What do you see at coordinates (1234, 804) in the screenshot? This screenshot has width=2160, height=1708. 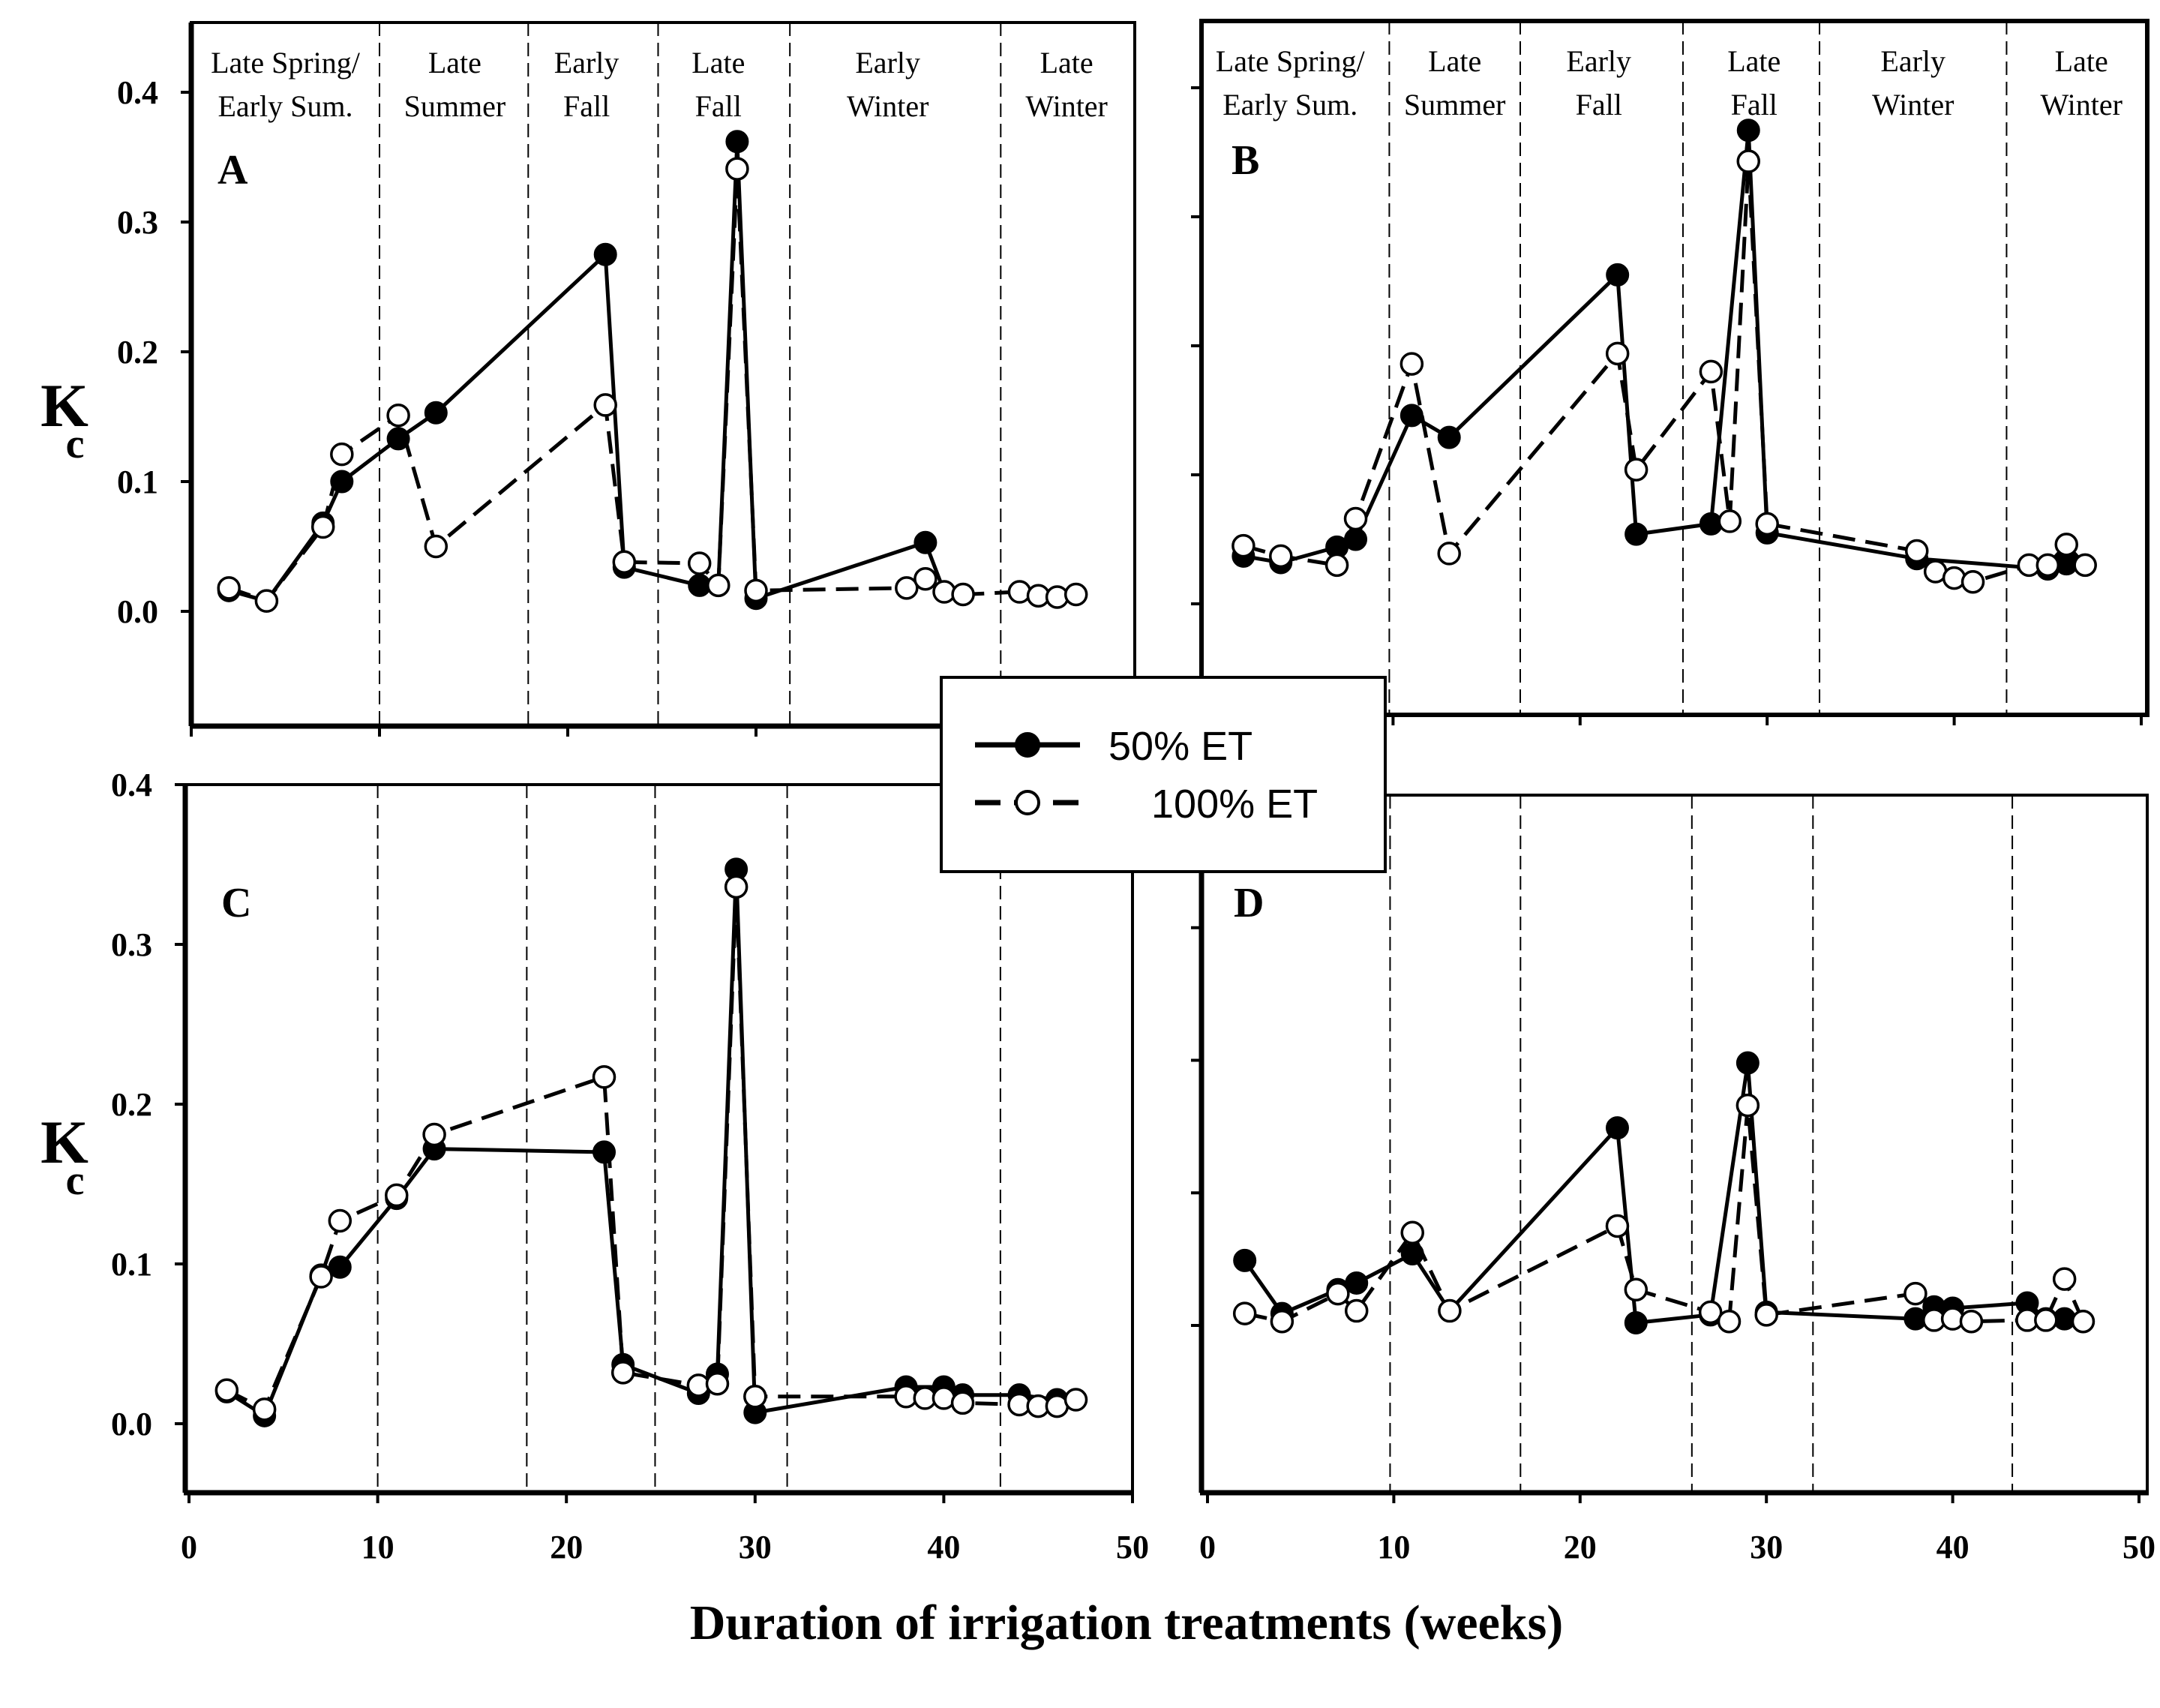 I see `legend-label-100: 100% ET` at bounding box center [1234, 804].